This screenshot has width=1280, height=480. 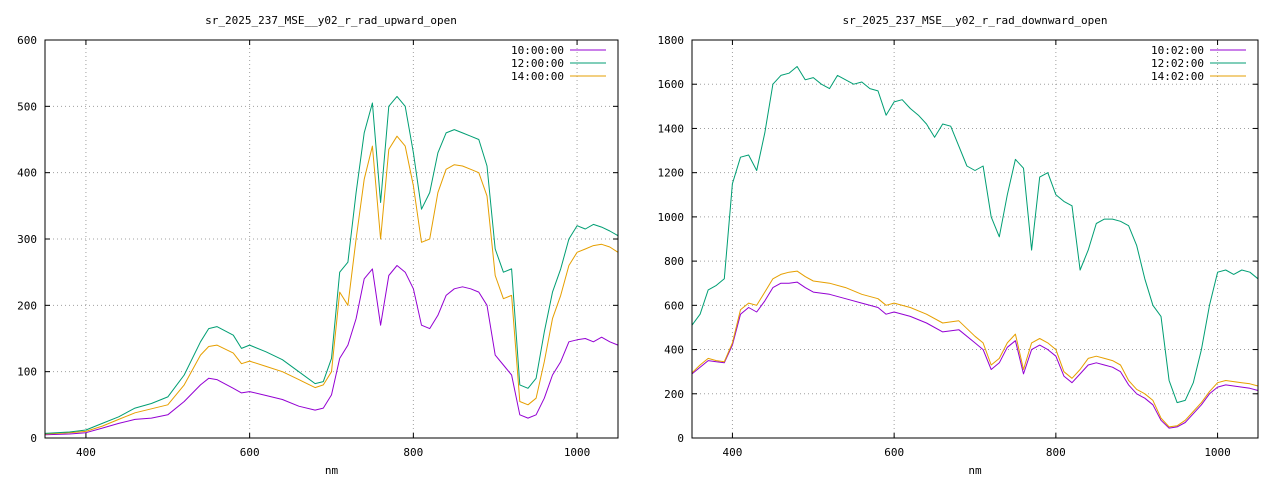 I want to click on chart-title: sr_2025_237_MSE__y02_r_rad_downward_open, so click(x=975, y=20).